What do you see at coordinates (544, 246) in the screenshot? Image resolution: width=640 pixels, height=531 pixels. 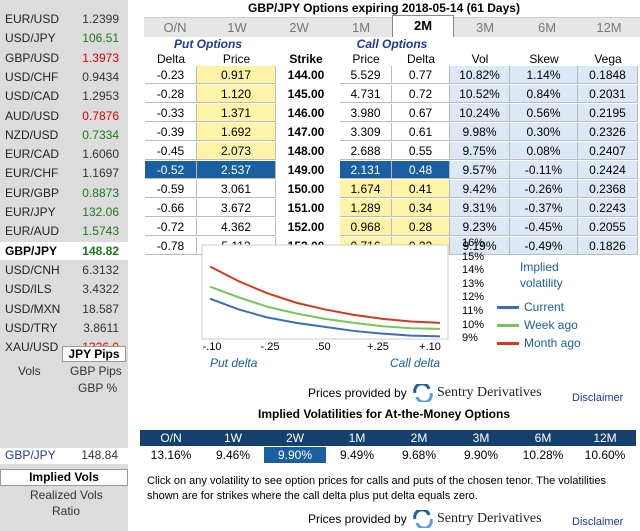 I see `cell-skew: -0.49%` at bounding box center [544, 246].